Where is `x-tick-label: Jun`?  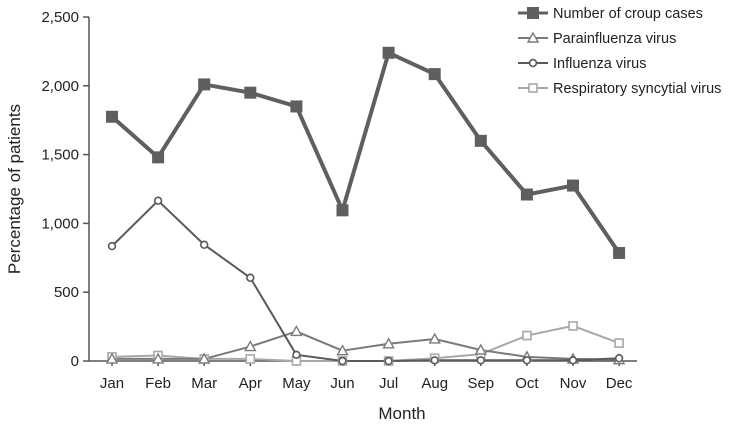 x-tick-label: Jun is located at coordinates (342, 383).